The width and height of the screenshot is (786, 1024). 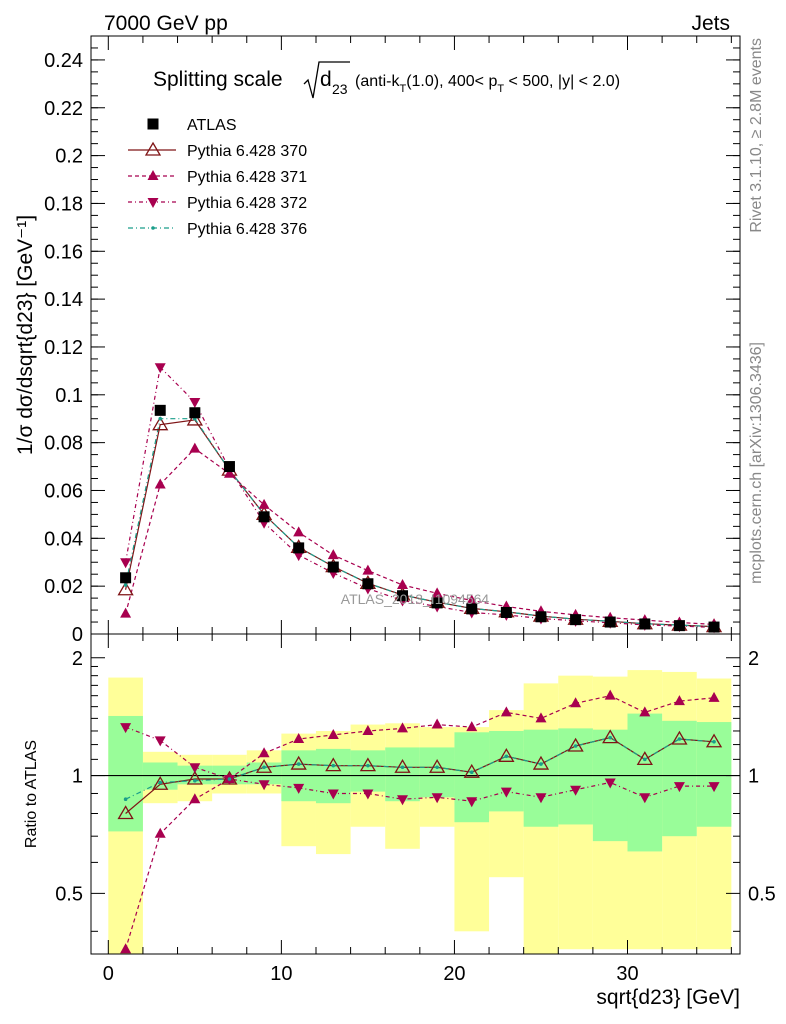 What do you see at coordinates (247, 177) in the screenshot?
I see `legend-label-p371: Pythia 6.428 371` at bounding box center [247, 177].